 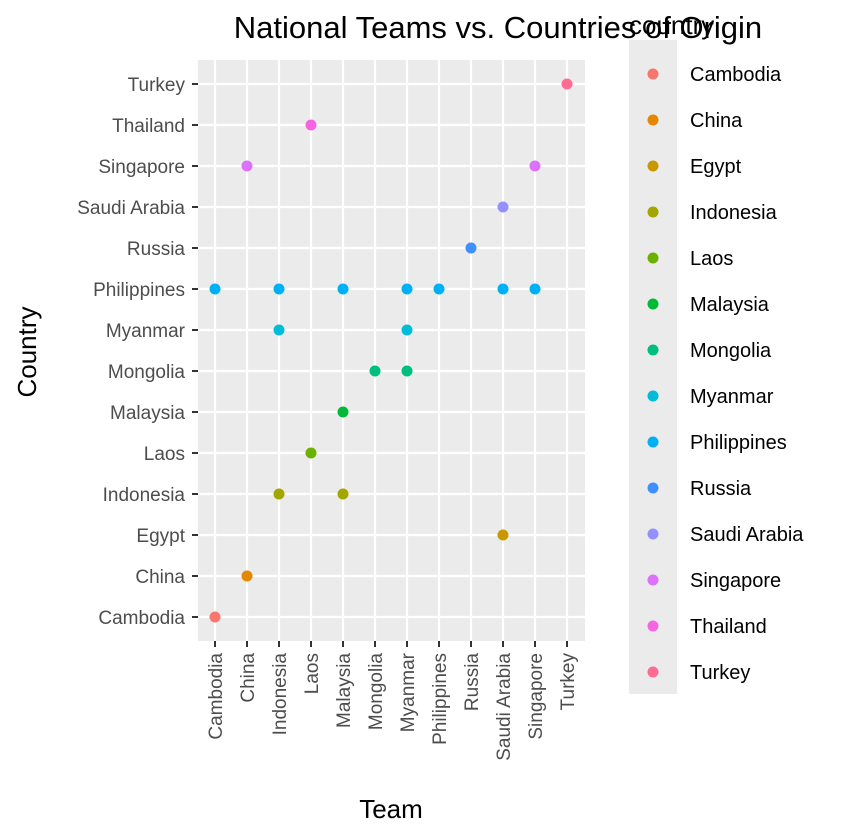 I want to click on legend-label: China, so click(x=716, y=121).